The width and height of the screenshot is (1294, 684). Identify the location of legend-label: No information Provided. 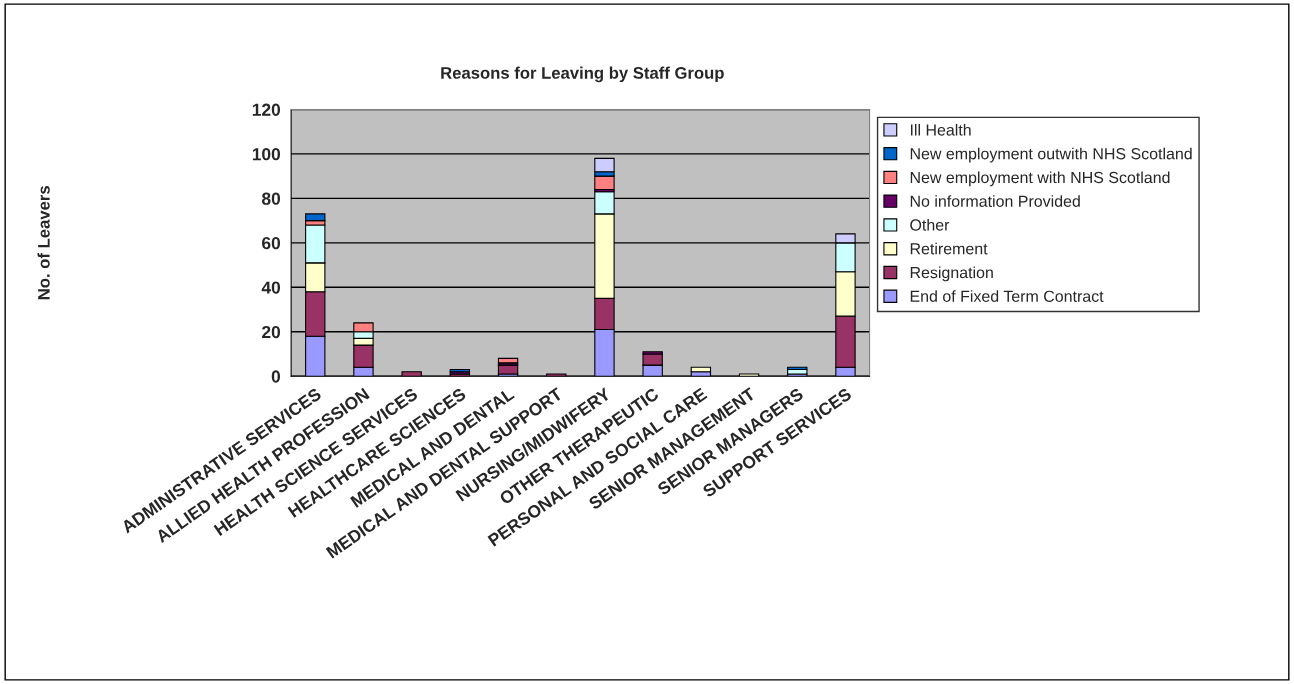
(995, 201).